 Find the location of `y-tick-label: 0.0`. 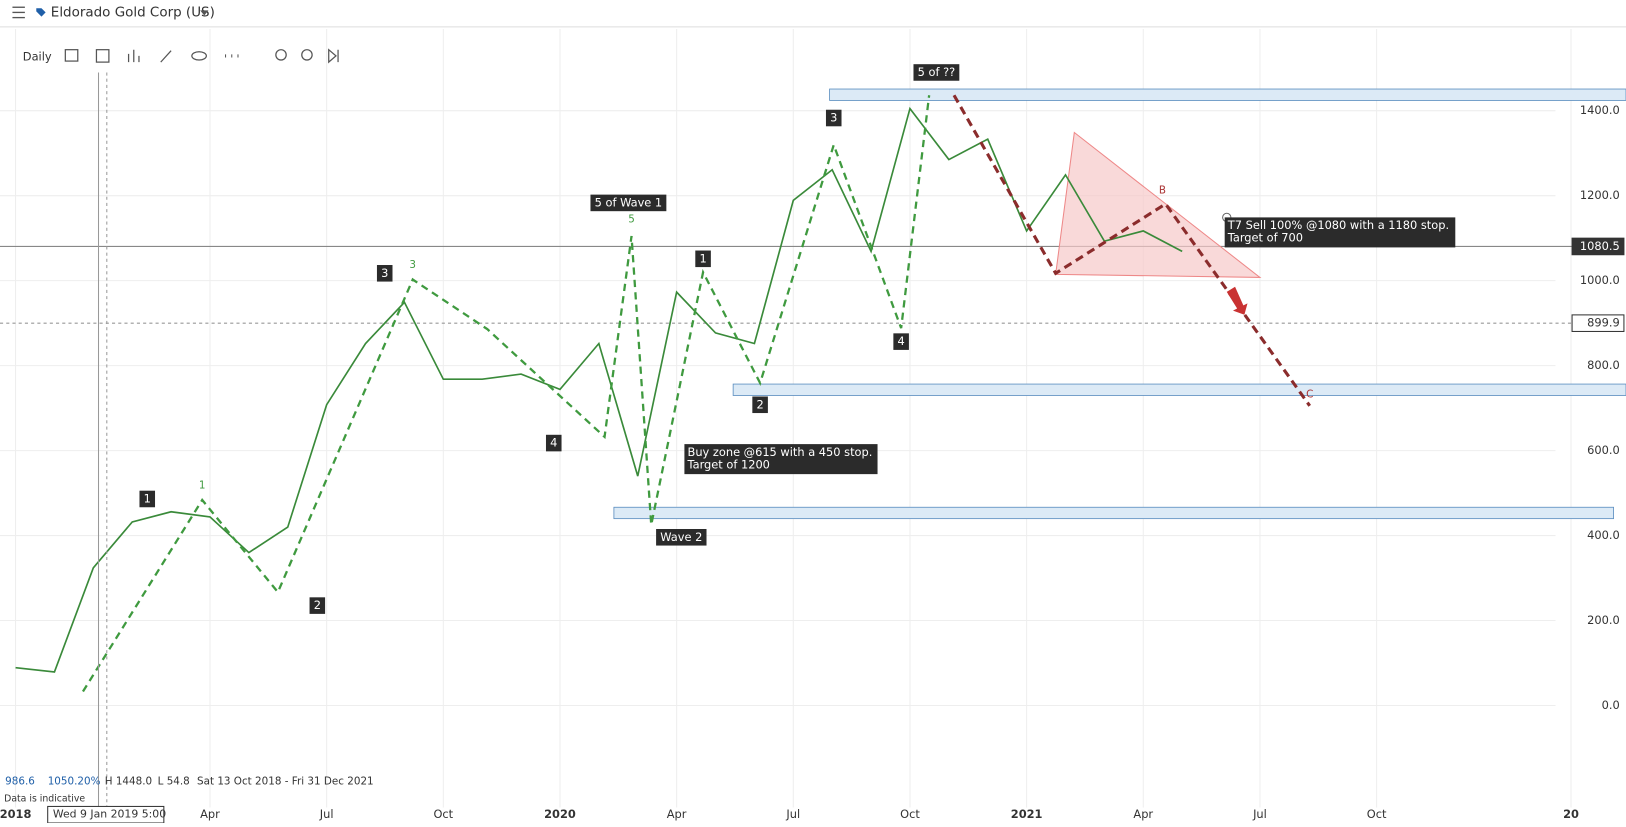

y-tick-label: 0.0 is located at coordinates (1611, 705).